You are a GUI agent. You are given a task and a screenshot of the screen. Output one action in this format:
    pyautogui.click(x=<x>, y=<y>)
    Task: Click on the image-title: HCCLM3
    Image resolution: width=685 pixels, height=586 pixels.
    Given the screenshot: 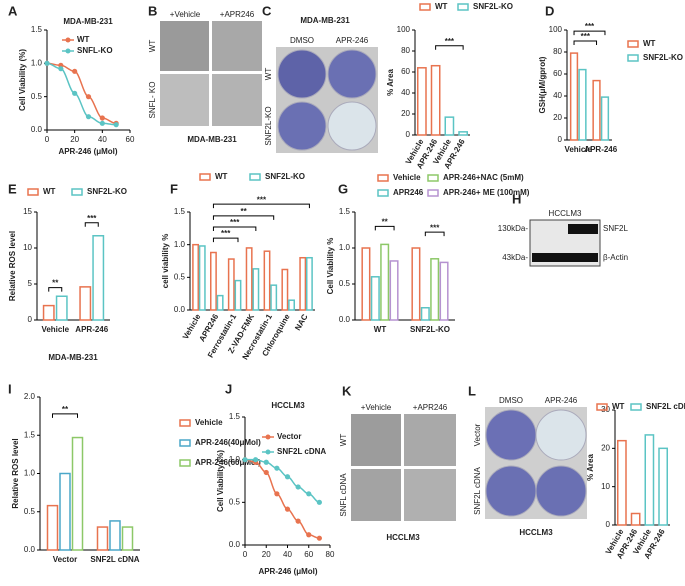 What is the action you would take?
    pyautogui.click(x=565, y=213)
    